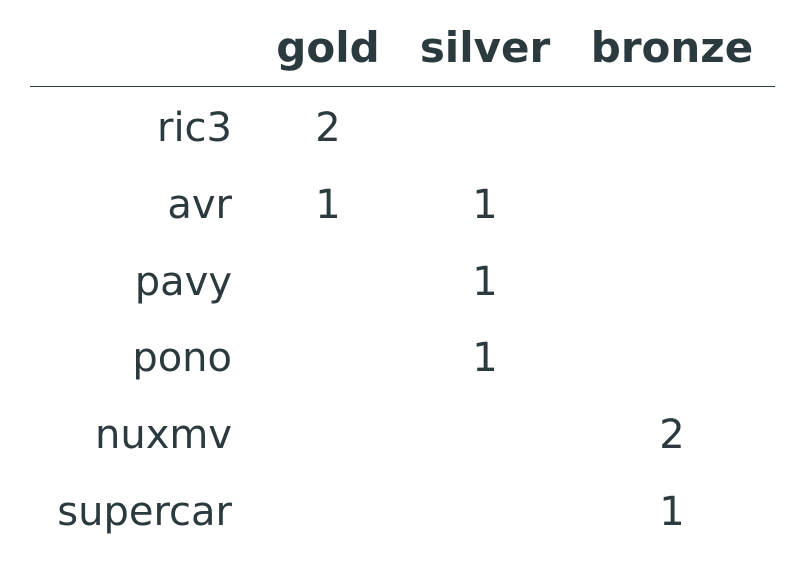  What do you see at coordinates (163, 435) in the screenshot?
I see `row-label: nuxmv` at bounding box center [163, 435].